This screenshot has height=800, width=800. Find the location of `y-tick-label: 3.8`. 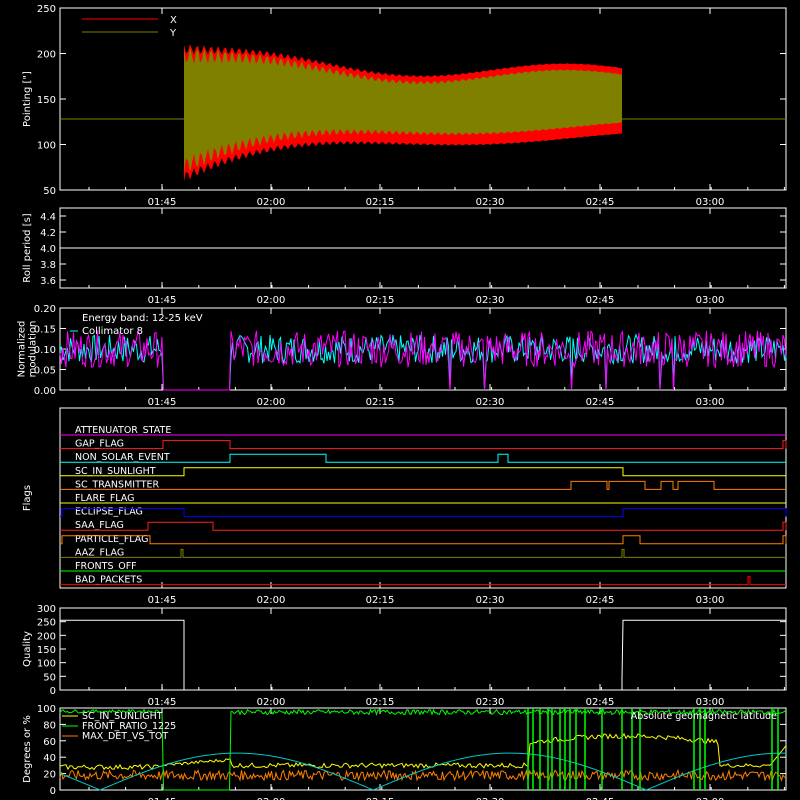

y-tick-label: 3.8 is located at coordinates (48, 265).